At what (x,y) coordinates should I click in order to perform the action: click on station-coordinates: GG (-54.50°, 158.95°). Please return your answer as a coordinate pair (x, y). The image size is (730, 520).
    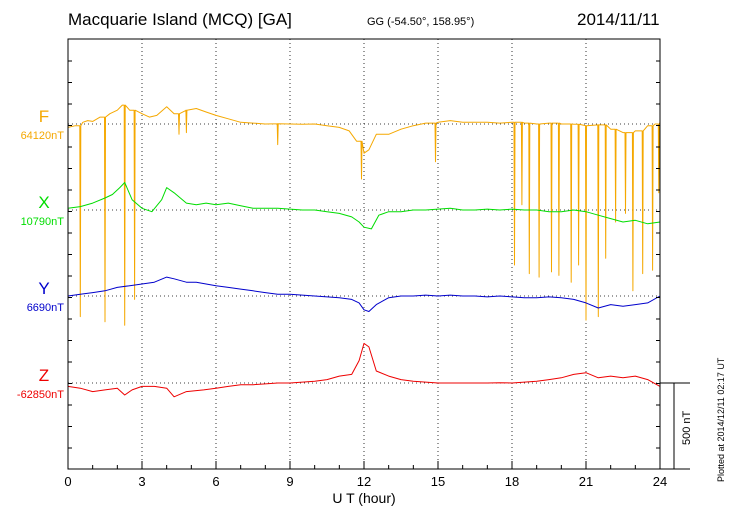
    Looking at the image, I should click on (421, 22).